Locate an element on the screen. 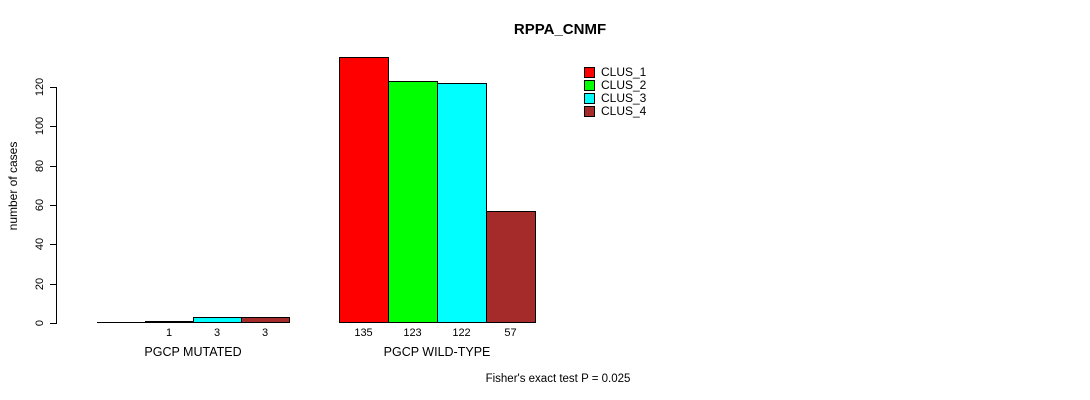 This screenshot has height=400, width=1090. legend-label: CLUS_1 is located at coordinates (624, 72).